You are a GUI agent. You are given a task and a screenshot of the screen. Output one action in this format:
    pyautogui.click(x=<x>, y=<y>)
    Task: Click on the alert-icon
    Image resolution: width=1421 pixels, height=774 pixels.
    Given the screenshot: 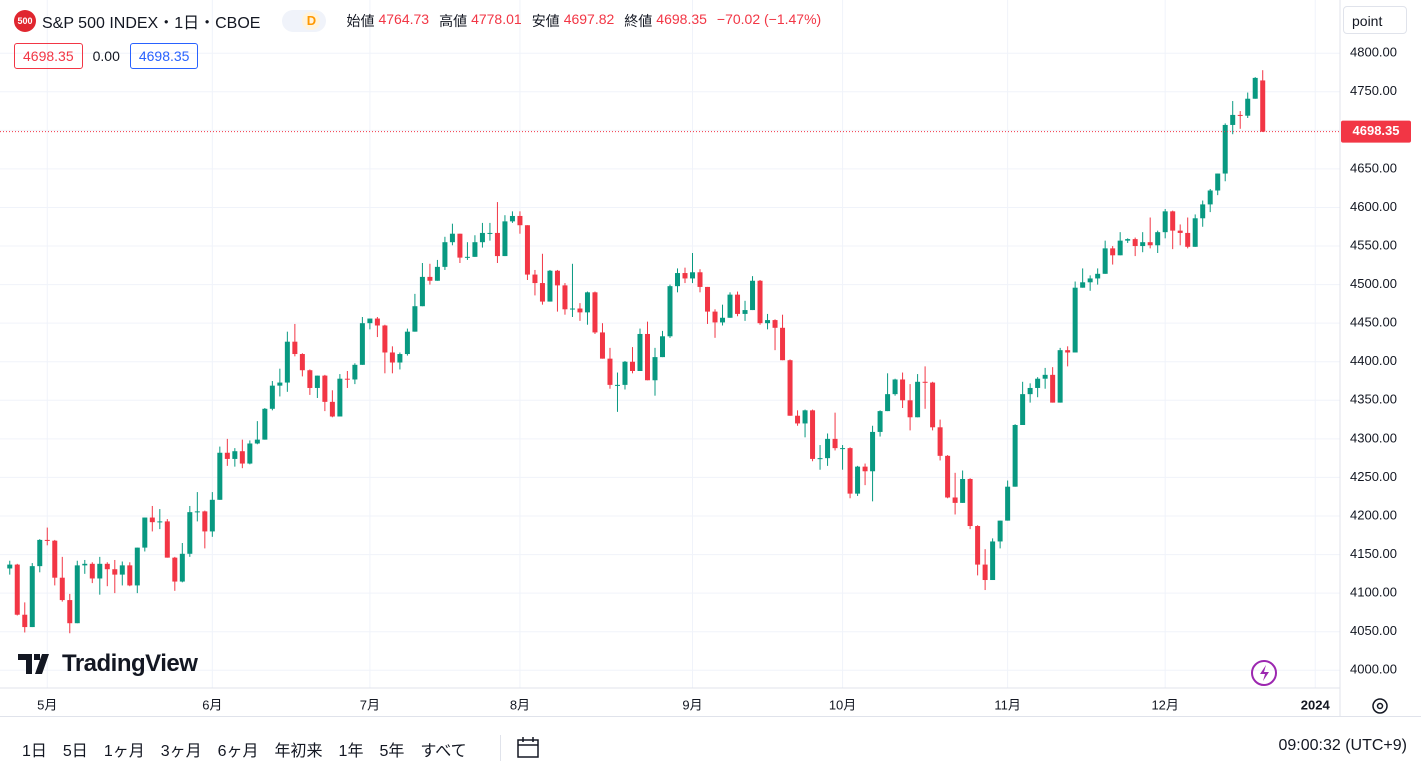 What is the action you would take?
    pyautogui.click(x=1264, y=673)
    